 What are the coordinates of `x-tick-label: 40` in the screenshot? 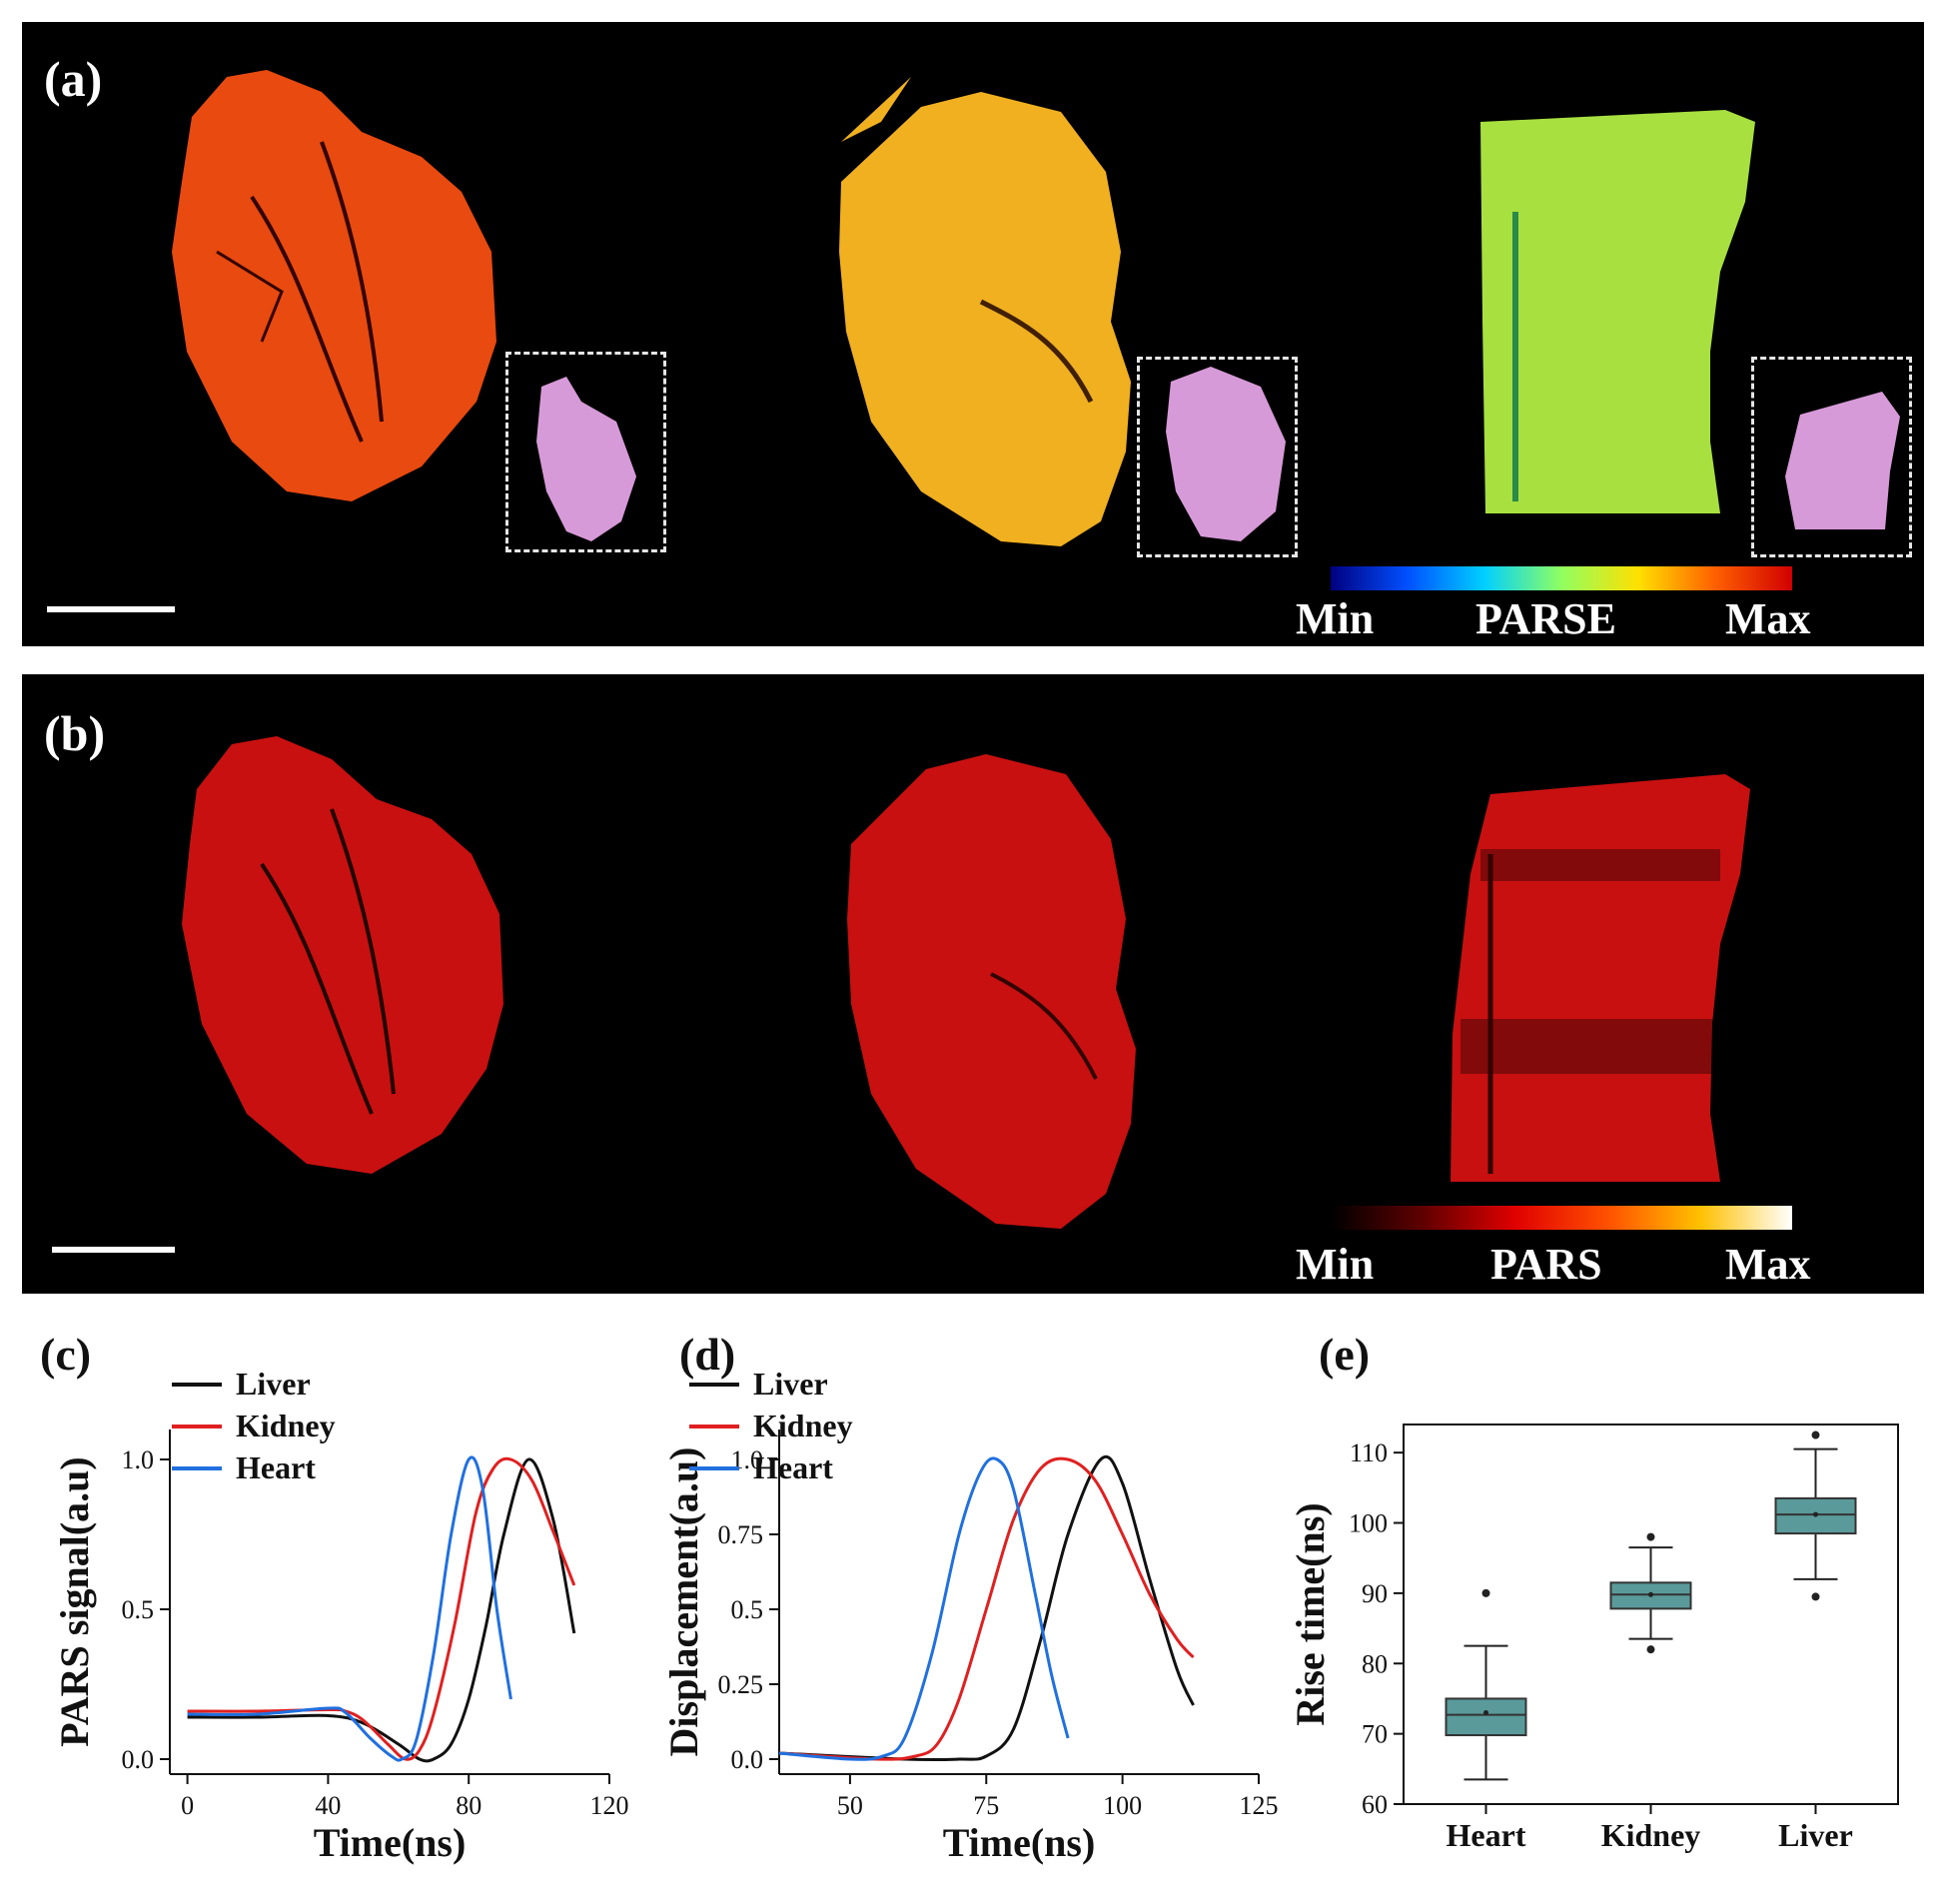 It's located at (328, 1805).